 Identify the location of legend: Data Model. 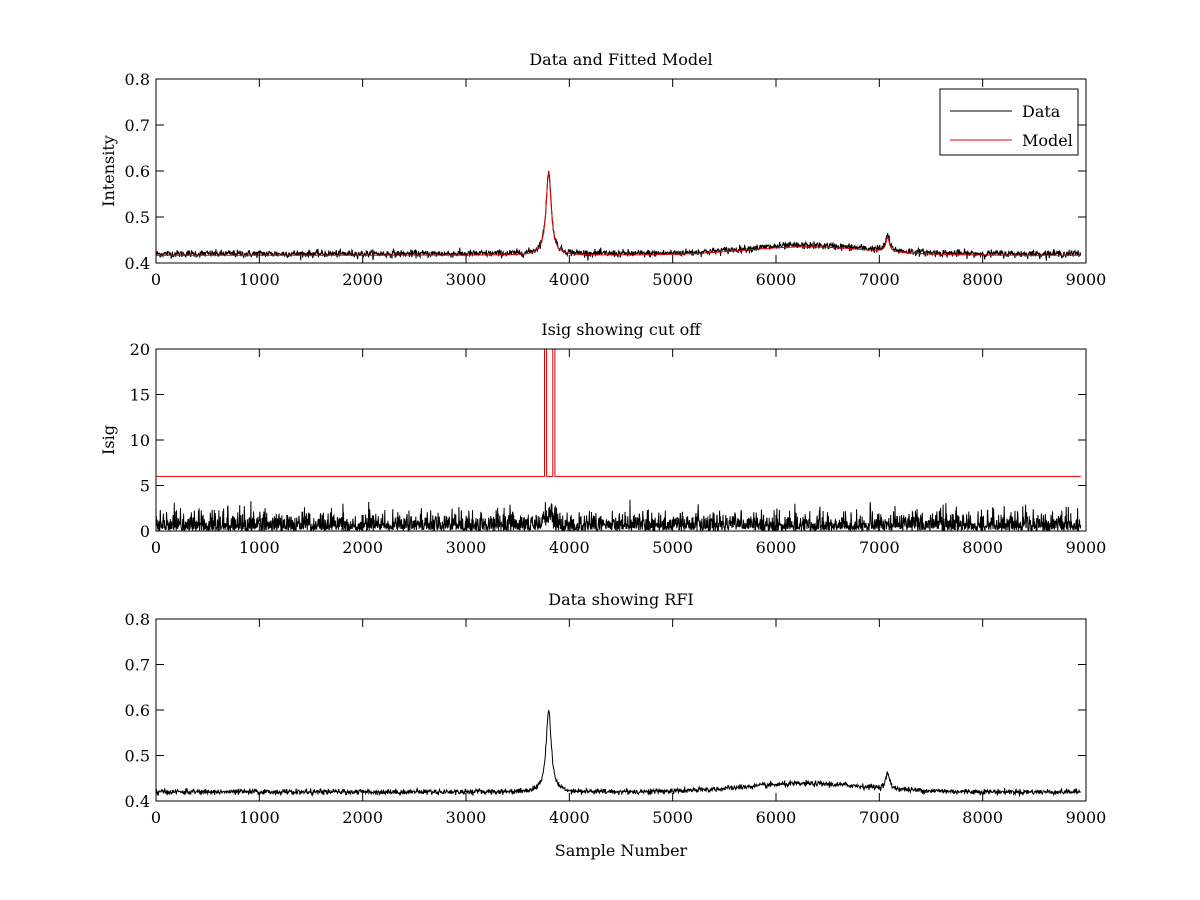
(1009, 122).